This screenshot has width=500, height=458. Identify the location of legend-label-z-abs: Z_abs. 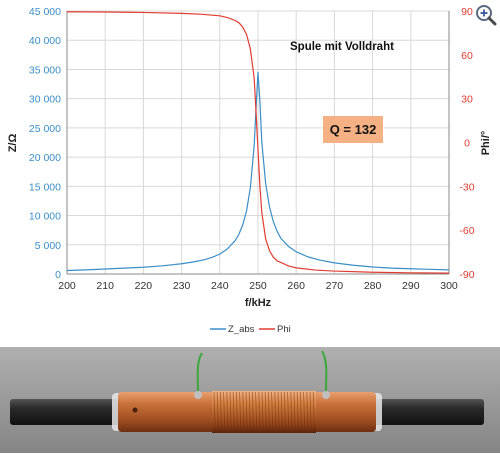
(241, 329).